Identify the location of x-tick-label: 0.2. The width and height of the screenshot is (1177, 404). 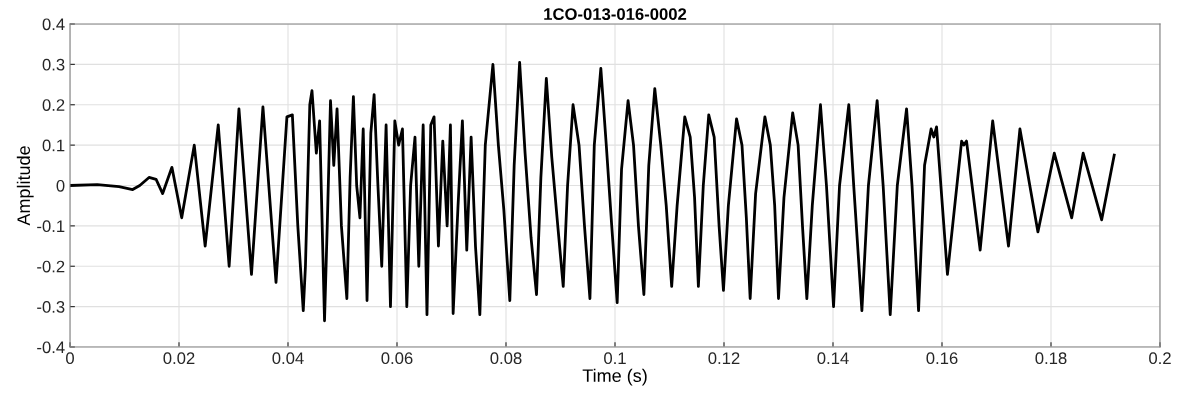
(1160, 358).